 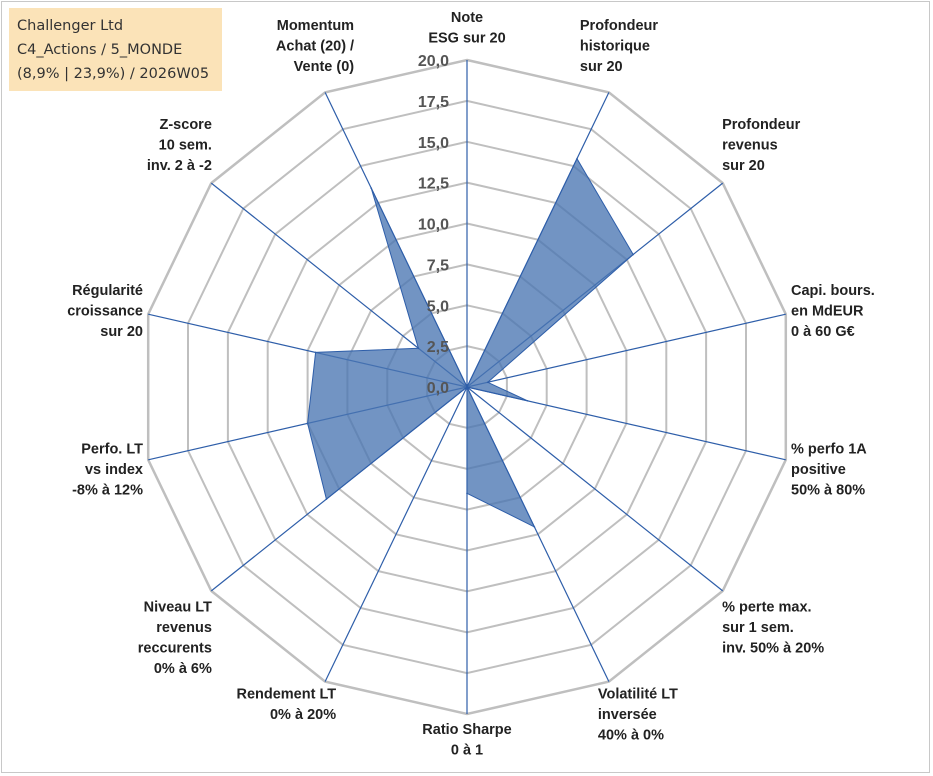 What do you see at coordinates (833, 291) in the screenshot?
I see `axis-label-line: Capi. bours.` at bounding box center [833, 291].